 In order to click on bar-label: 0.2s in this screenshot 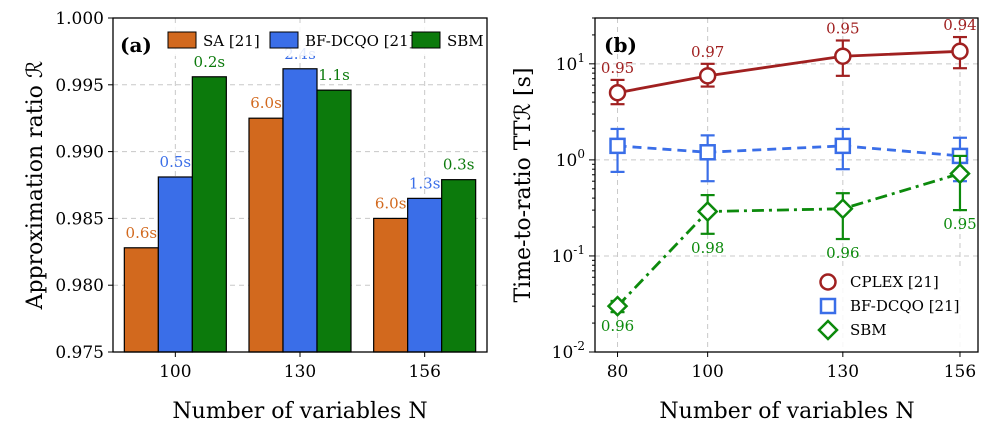, I will do `click(210, 62)`.